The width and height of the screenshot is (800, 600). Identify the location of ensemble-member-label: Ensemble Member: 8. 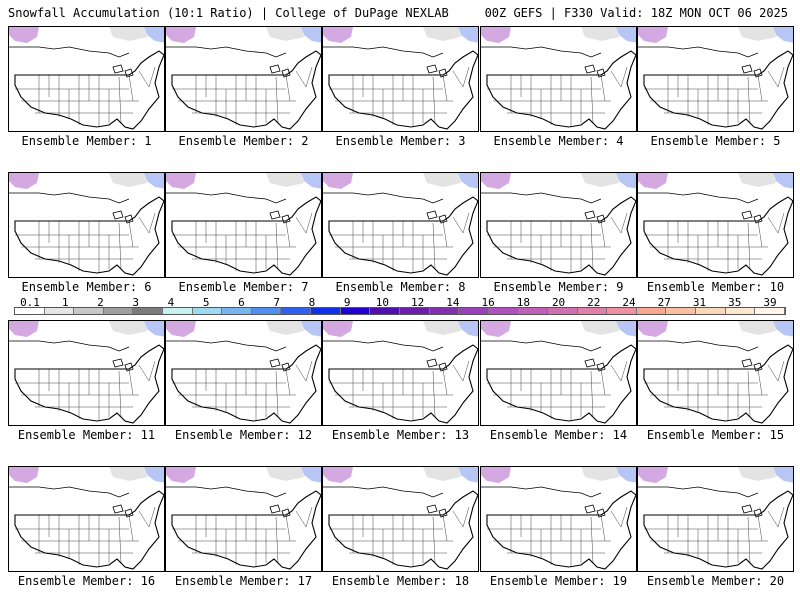
(400, 287).